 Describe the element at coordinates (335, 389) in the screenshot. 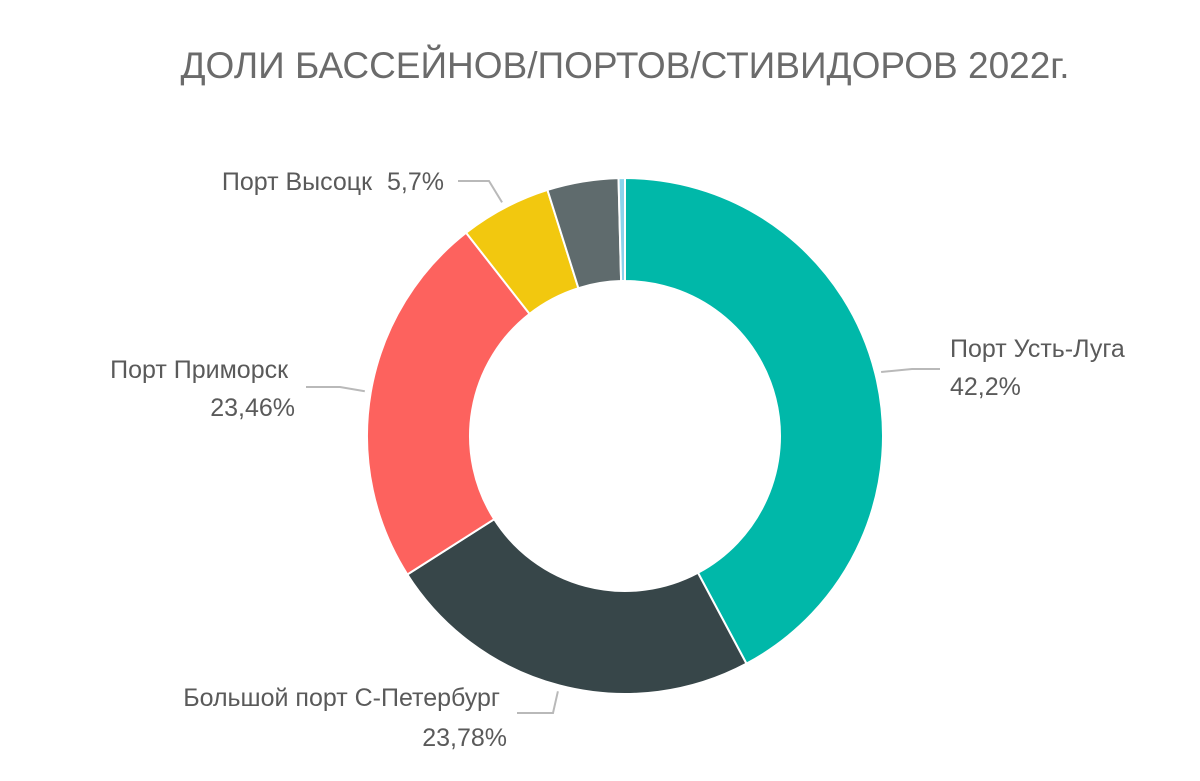

I see `leader-primorsk` at that location.